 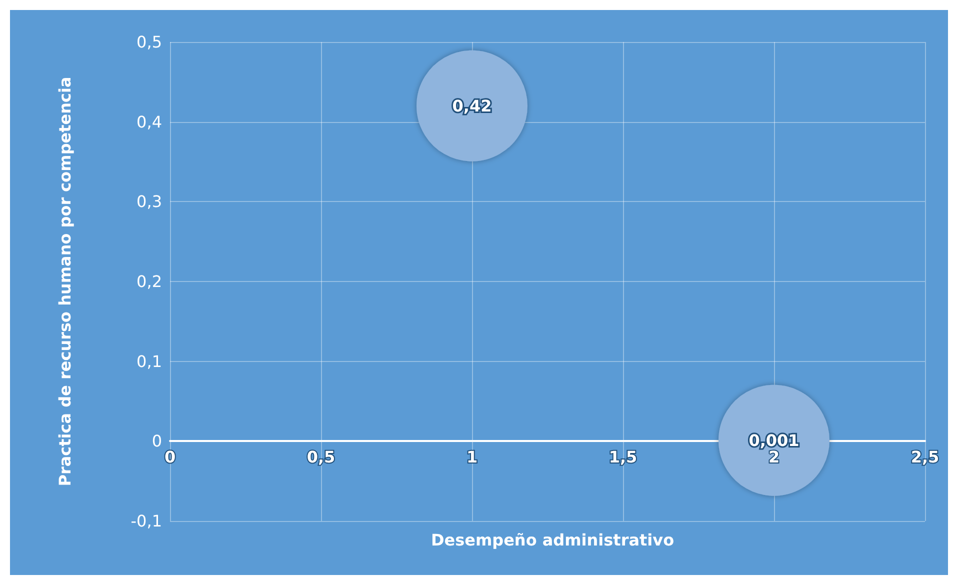 I want to click on x-tick-label: 1,5, so click(x=623, y=457).